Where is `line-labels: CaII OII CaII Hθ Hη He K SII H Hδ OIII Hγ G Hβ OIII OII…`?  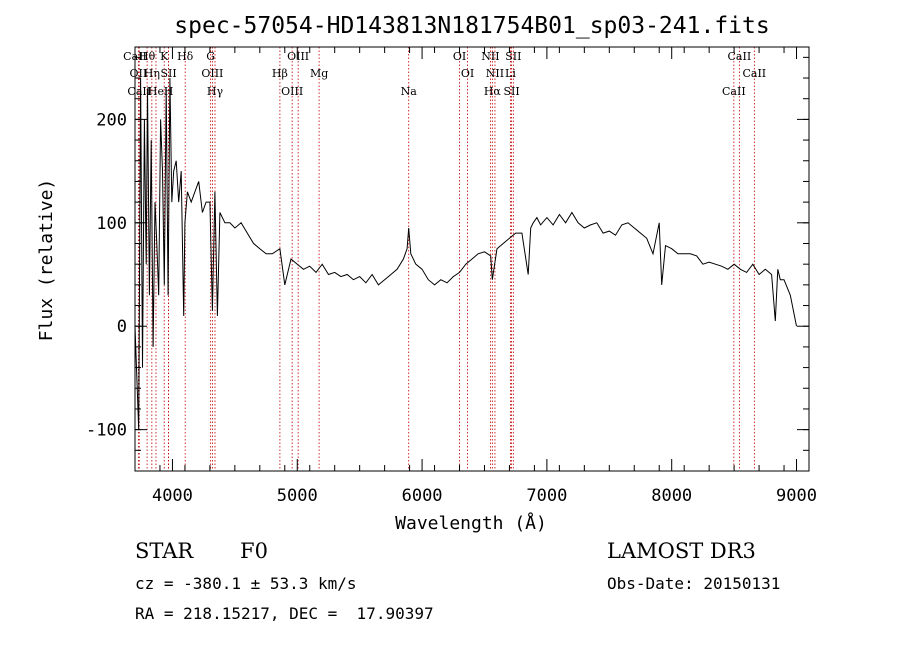
line-labels: CaII OII CaII Hθ Hη He K SII H Hδ OIII Hγ G Hβ OIII OII… is located at coordinates (444, 74).